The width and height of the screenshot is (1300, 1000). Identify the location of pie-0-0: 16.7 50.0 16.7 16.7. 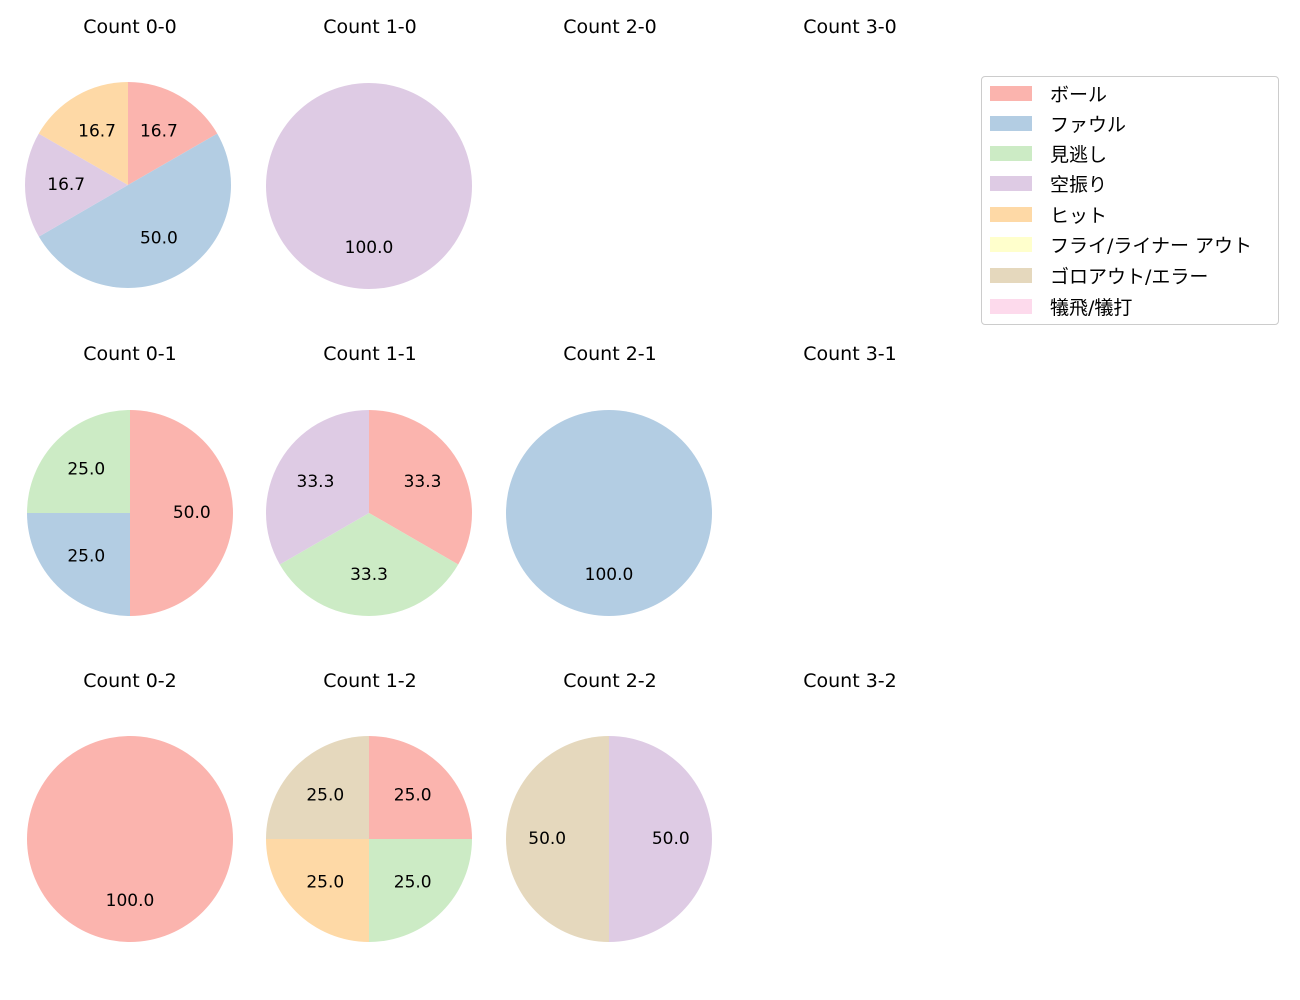
(128, 185).